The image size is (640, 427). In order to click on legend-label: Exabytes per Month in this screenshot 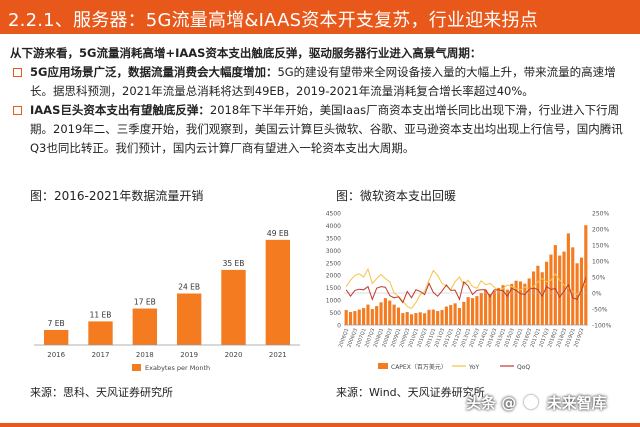, I will do `click(177, 368)`.